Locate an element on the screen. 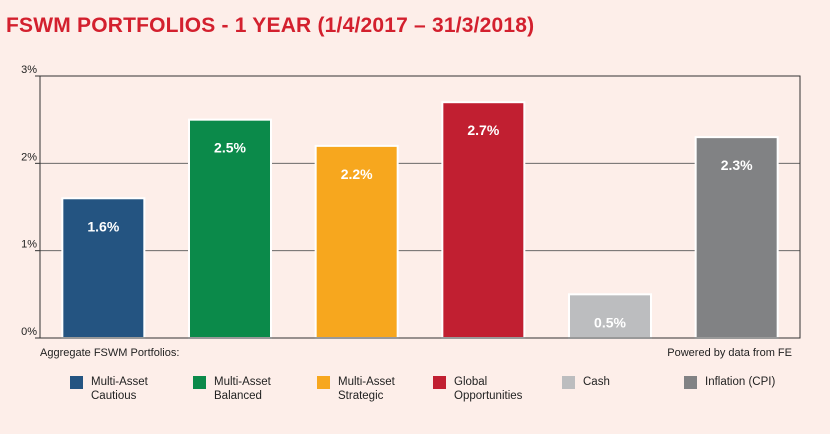  legend-label: Multi-Asset Balanced is located at coordinates (242, 389).